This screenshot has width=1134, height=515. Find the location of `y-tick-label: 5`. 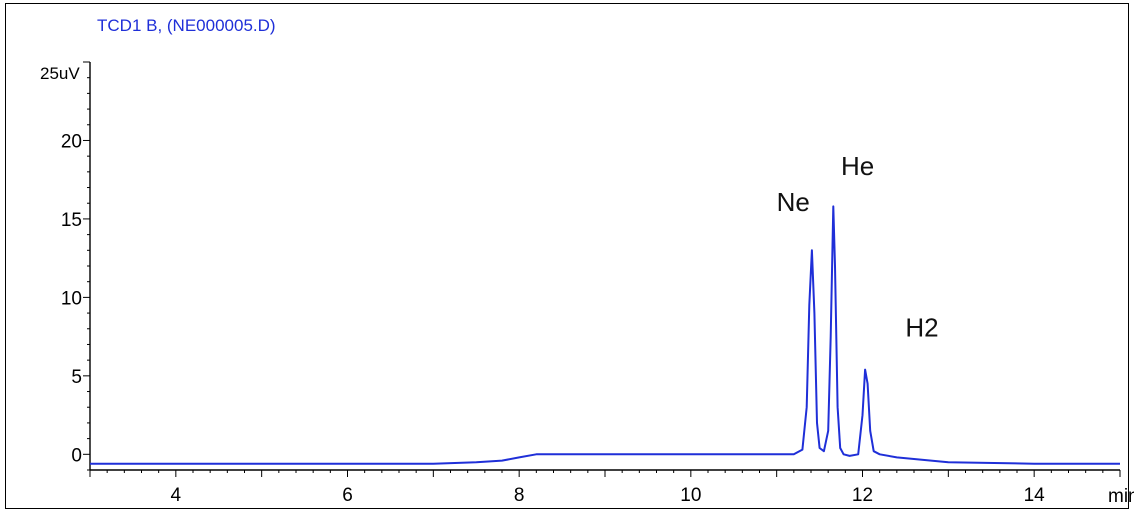

y-tick-label: 5 is located at coordinates (76, 377).